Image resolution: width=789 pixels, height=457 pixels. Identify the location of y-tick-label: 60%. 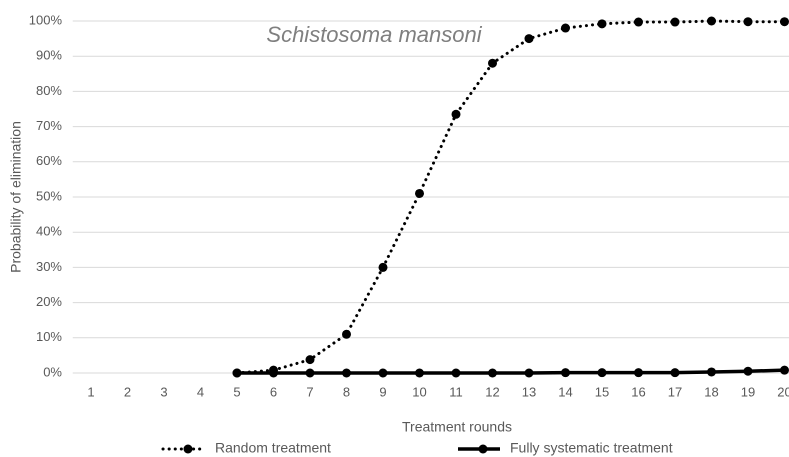
(49, 160).